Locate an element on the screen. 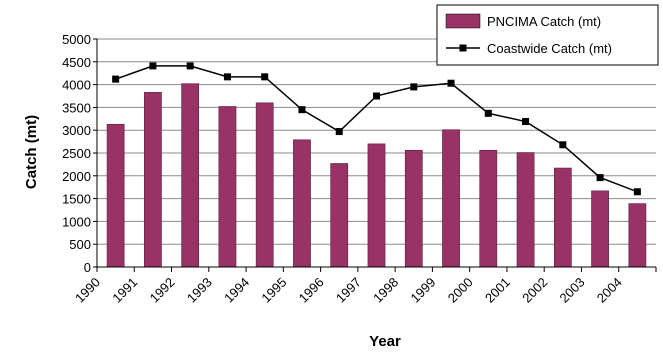  point-coastwide-1990 is located at coordinates (116, 79).